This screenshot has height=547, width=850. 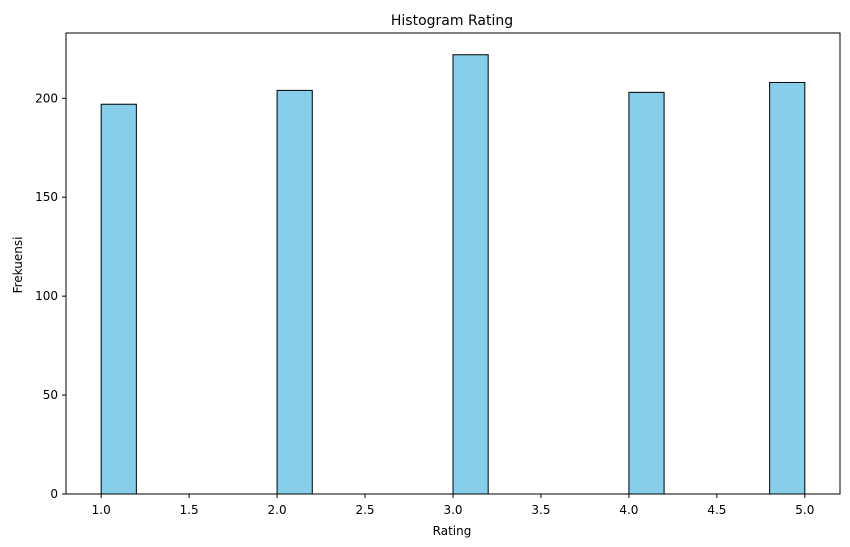 I want to click on chart-title: Histogram Rating, so click(x=452, y=21).